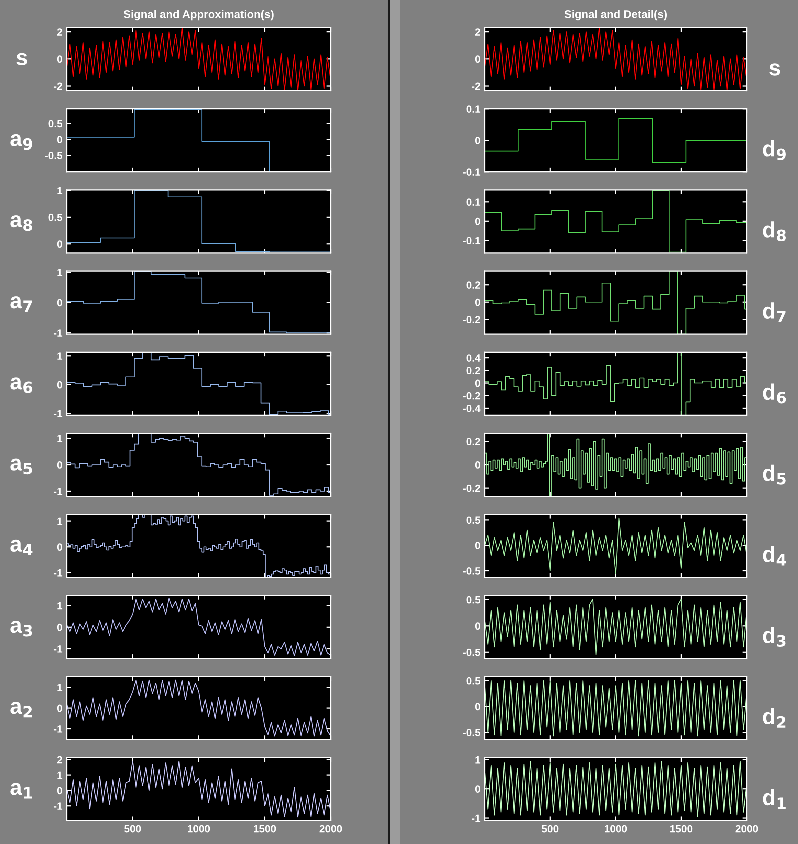  What do you see at coordinates (21, 386) in the screenshot?
I see `y-axis-title: a$_{6}$` at bounding box center [21, 386].